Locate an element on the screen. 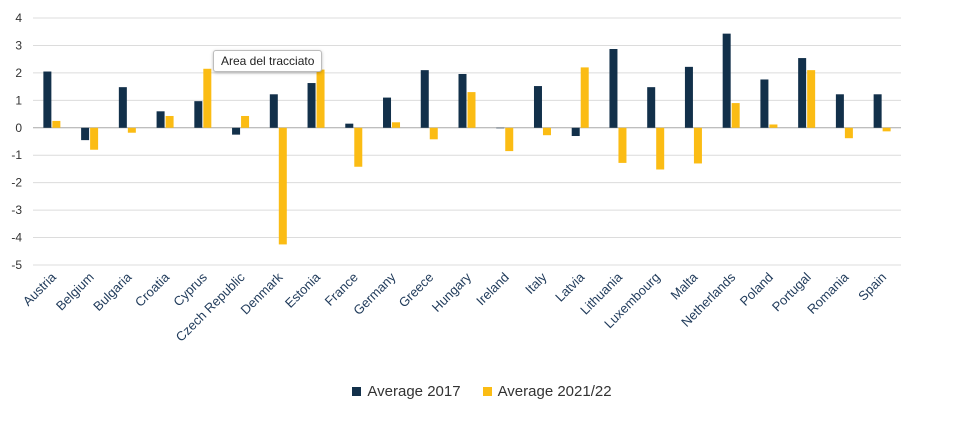  bar-2021-22-belgium is located at coordinates (94, 138).